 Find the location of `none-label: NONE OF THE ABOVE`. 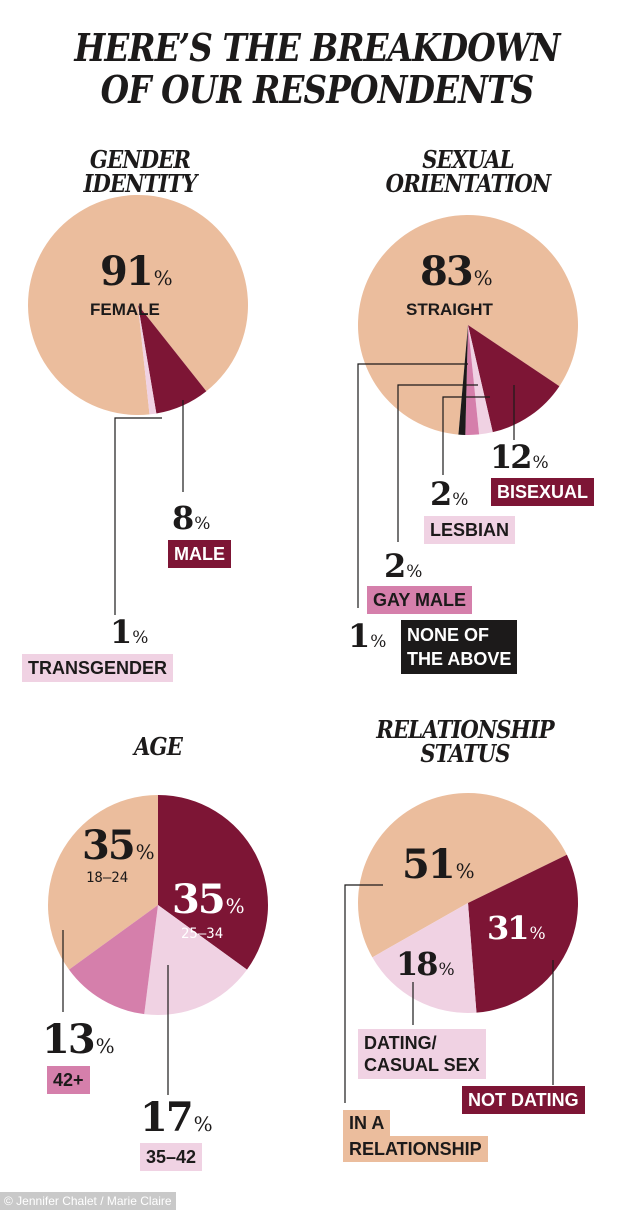

none-label: NONE OF THE ABOVE is located at coordinates (459, 647).